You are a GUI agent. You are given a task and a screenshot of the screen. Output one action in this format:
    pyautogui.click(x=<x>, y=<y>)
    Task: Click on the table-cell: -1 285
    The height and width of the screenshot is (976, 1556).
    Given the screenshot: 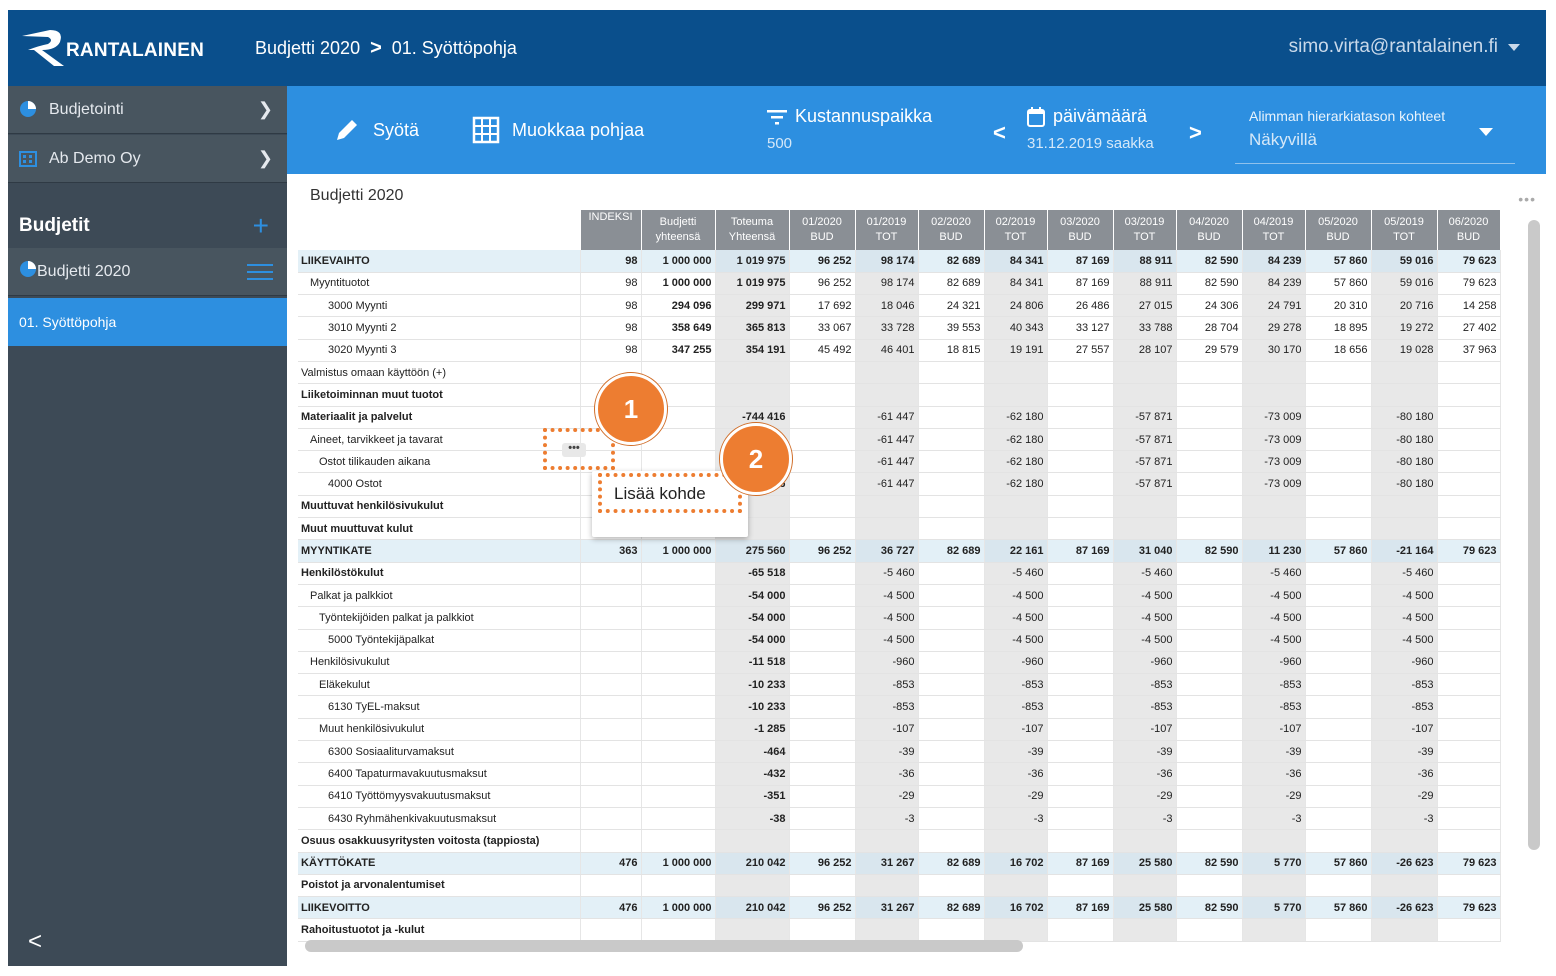 What is the action you would take?
    pyautogui.click(x=752, y=730)
    